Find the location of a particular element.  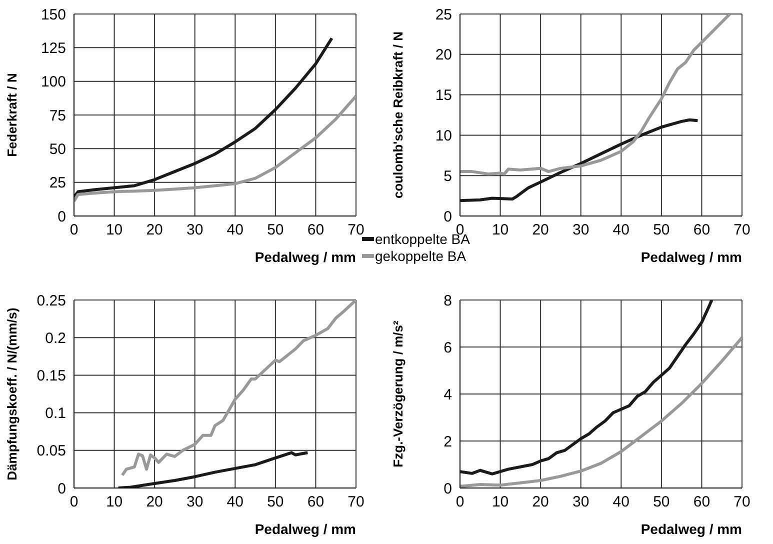

y-tick-label: 0.2 is located at coordinates (55, 338).